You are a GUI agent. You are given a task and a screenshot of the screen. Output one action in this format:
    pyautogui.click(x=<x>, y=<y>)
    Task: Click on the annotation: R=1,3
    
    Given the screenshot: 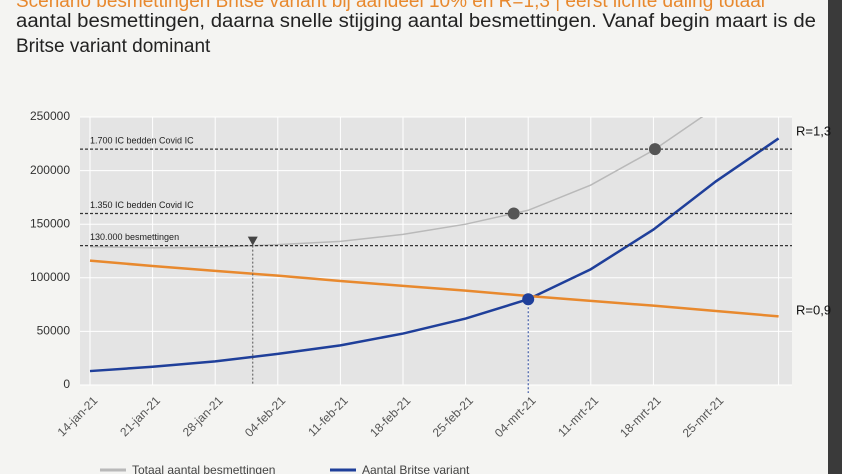 What is the action you would take?
    pyautogui.click(x=813, y=130)
    